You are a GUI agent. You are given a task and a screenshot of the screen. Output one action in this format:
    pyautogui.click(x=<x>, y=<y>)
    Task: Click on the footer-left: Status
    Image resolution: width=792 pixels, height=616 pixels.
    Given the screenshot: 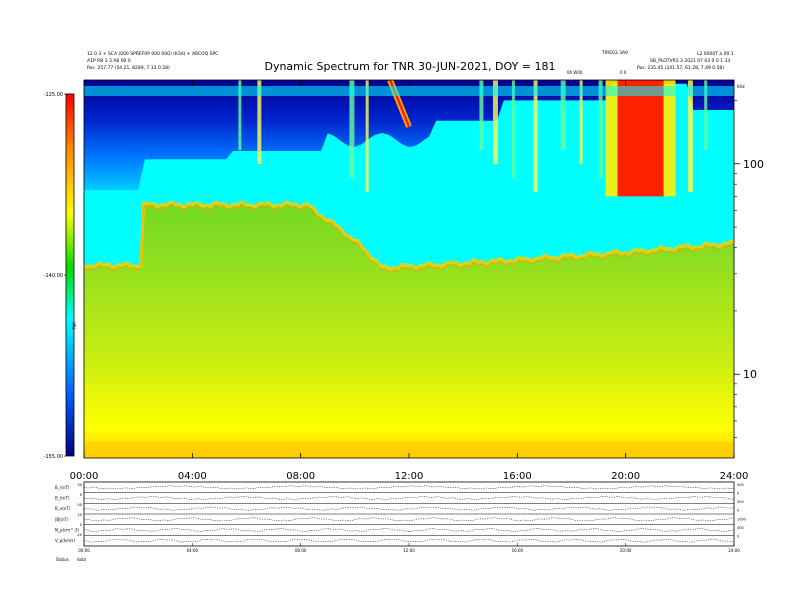 What is the action you would take?
    pyautogui.click(x=62, y=559)
    